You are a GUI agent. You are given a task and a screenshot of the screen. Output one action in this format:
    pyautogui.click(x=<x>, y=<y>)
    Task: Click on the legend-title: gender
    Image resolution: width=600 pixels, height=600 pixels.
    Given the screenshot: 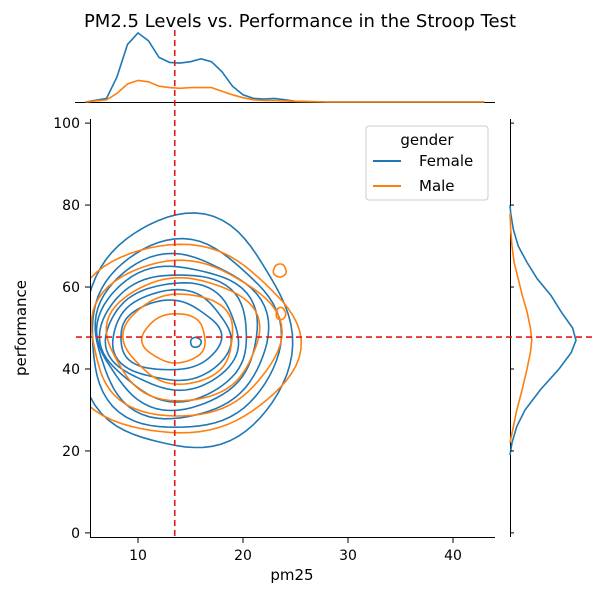 What is the action you would take?
    pyautogui.click(x=427, y=140)
    